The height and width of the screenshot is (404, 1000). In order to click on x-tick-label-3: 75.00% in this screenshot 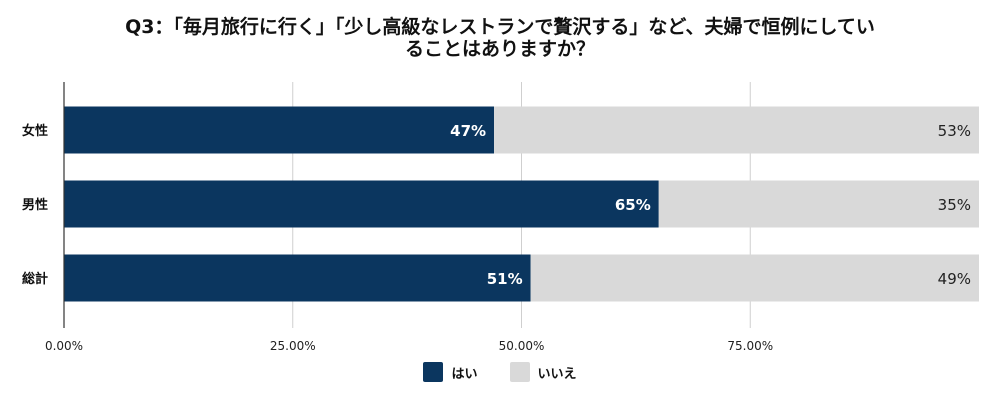, I will do `click(750, 346)`.